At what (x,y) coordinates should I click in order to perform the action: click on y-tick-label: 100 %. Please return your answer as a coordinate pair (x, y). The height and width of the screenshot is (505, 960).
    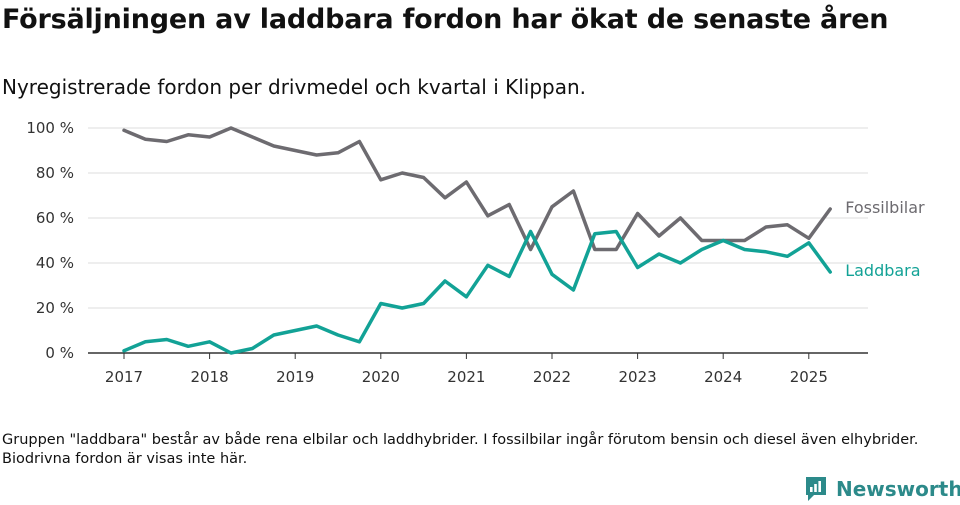
    Looking at the image, I should click on (50, 128).